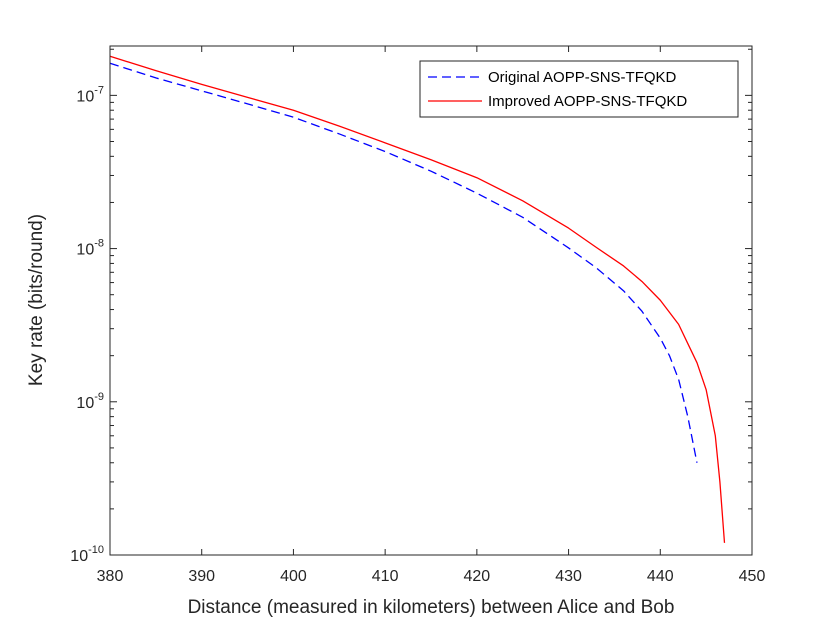 This screenshot has height=623, width=830. I want to click on x-tick-label: 440, so click(660, 576).